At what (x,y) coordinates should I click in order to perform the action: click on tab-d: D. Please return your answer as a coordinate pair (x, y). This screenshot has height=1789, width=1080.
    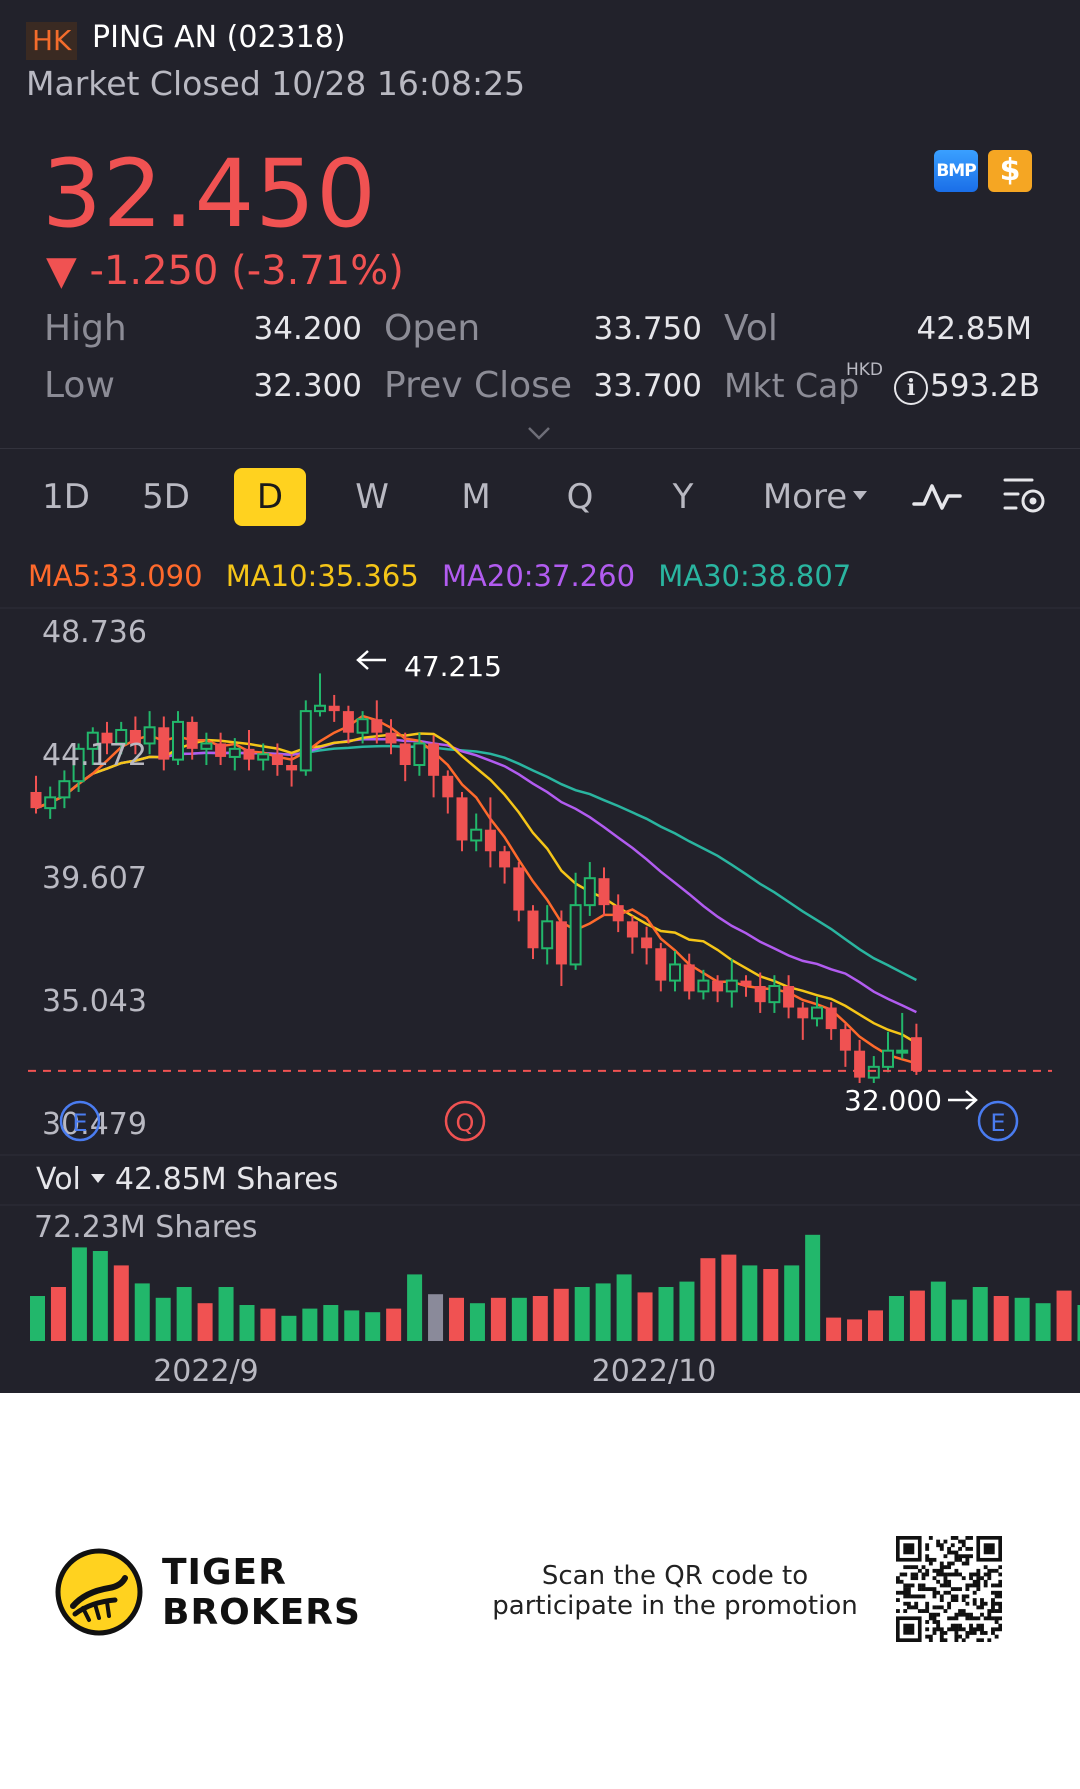
    Looking at the image, I should click on (270, 497).